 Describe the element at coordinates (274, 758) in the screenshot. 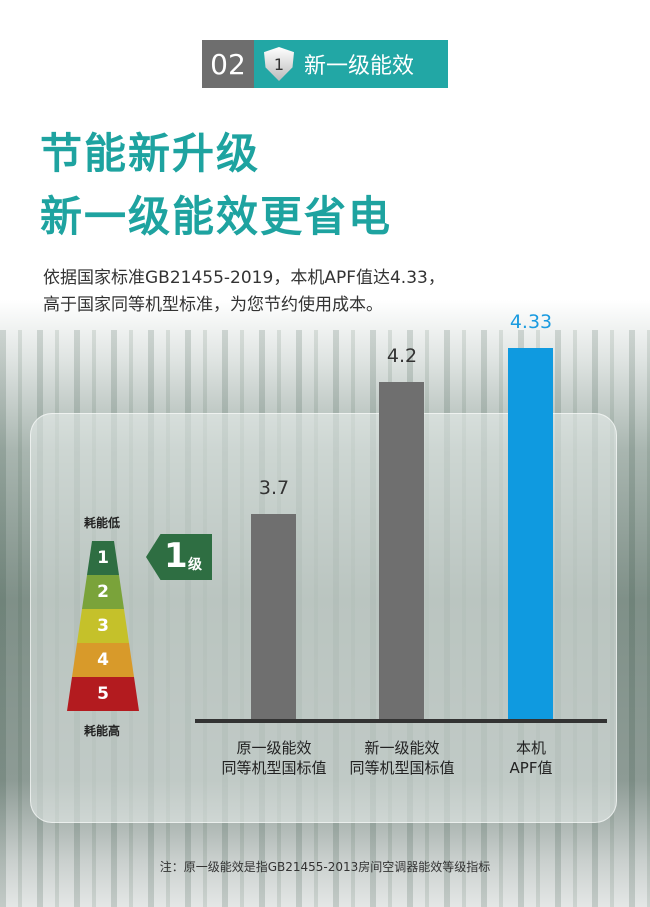

I see `category-label: 原一级能效 同等机型国标值` at that location.